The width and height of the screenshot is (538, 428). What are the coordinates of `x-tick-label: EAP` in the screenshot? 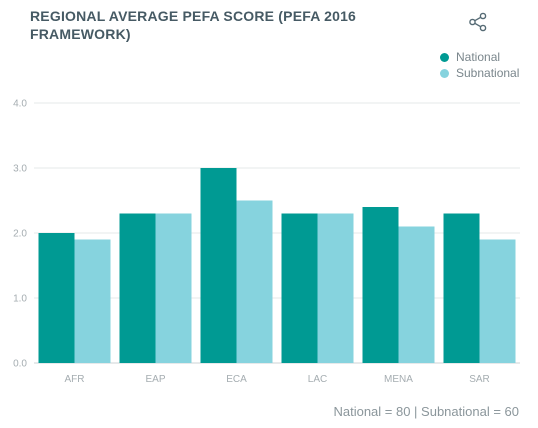 It's located at (155, 379).